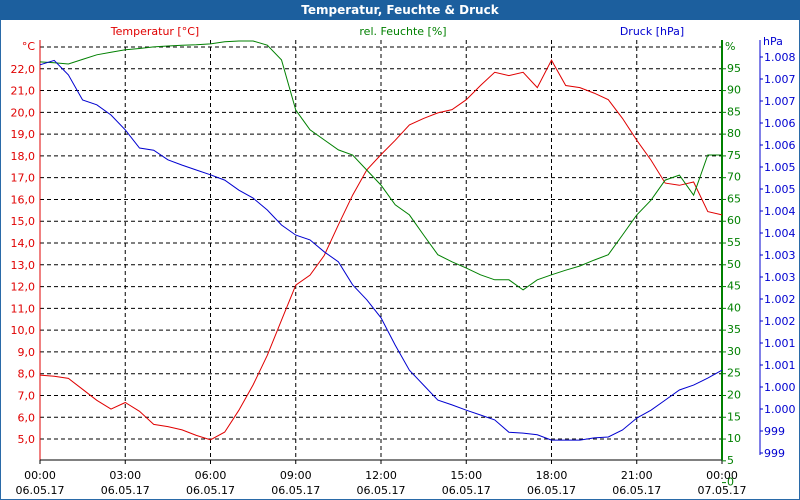 This screenshot has height=500, width=800. What do you see at coordinates (23, 112) in the screenshot?
I see `temperature-tick-label: 20,0` at bounding box center [23, 112].